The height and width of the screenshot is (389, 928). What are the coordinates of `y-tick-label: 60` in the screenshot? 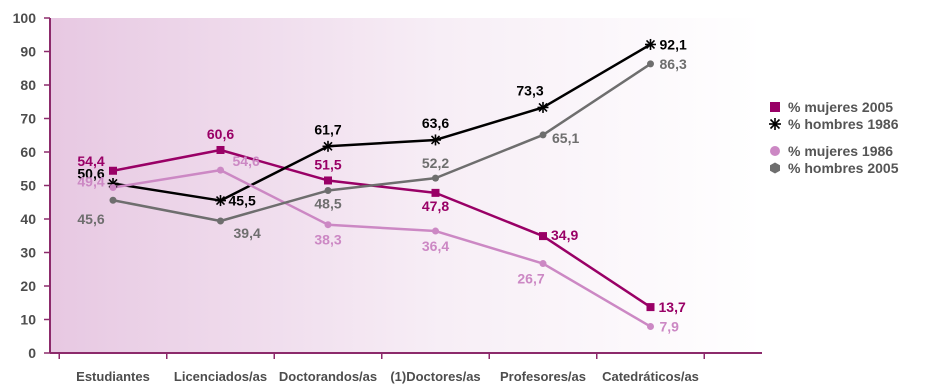 It's located at (28, 152).